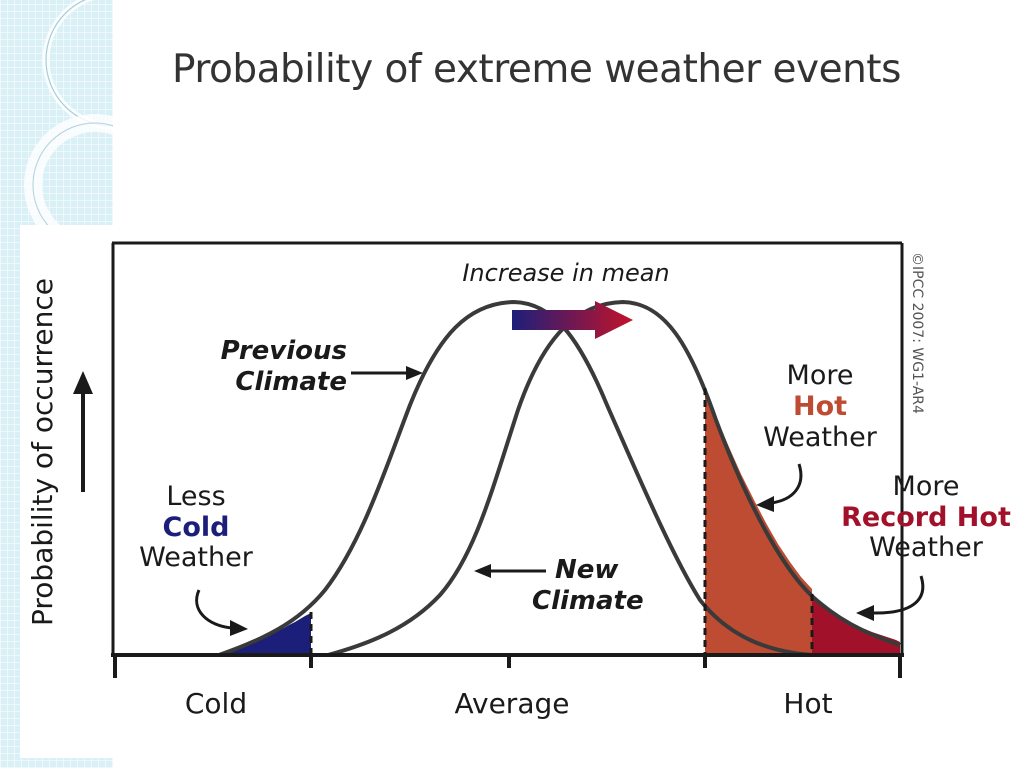 Image resolution: width=1024 pixels, height=768 pixels. I want to click on previous-climate-arrow-icon, so click(414, 373).